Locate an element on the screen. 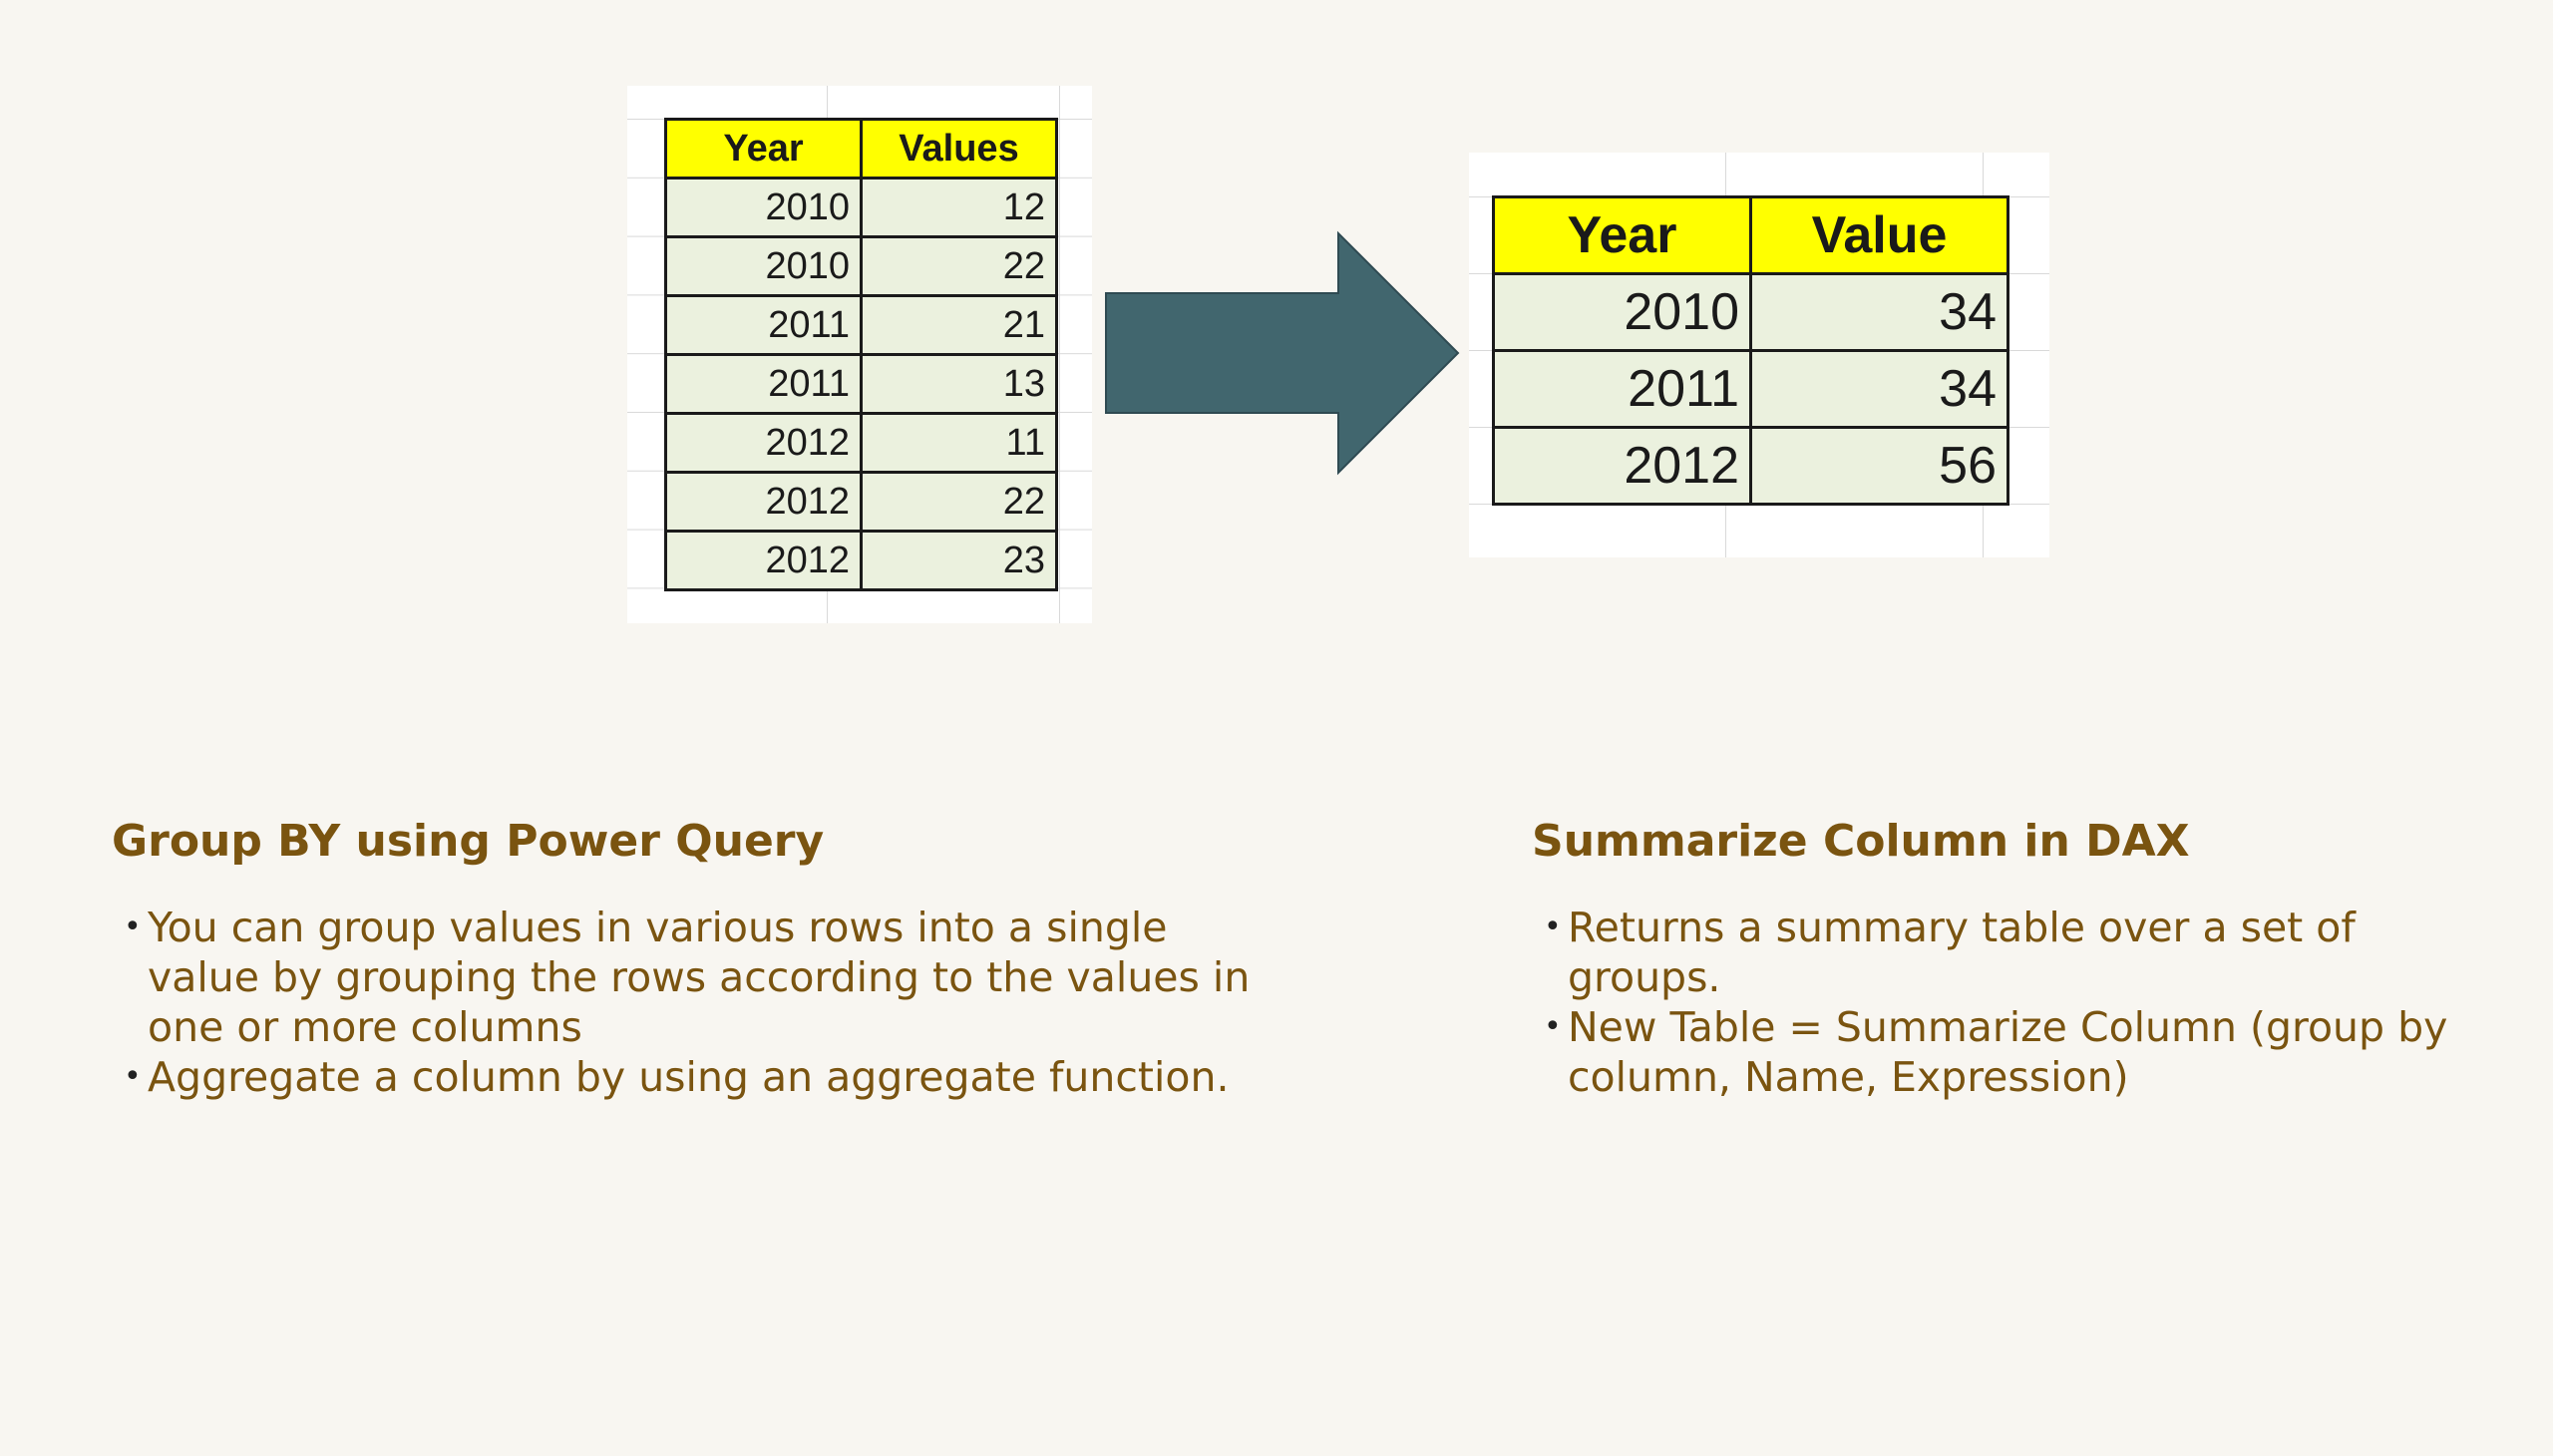 This screenshot has width=2553, height=1456. table-row: 2011 21 is located at coordinates (861, 325).